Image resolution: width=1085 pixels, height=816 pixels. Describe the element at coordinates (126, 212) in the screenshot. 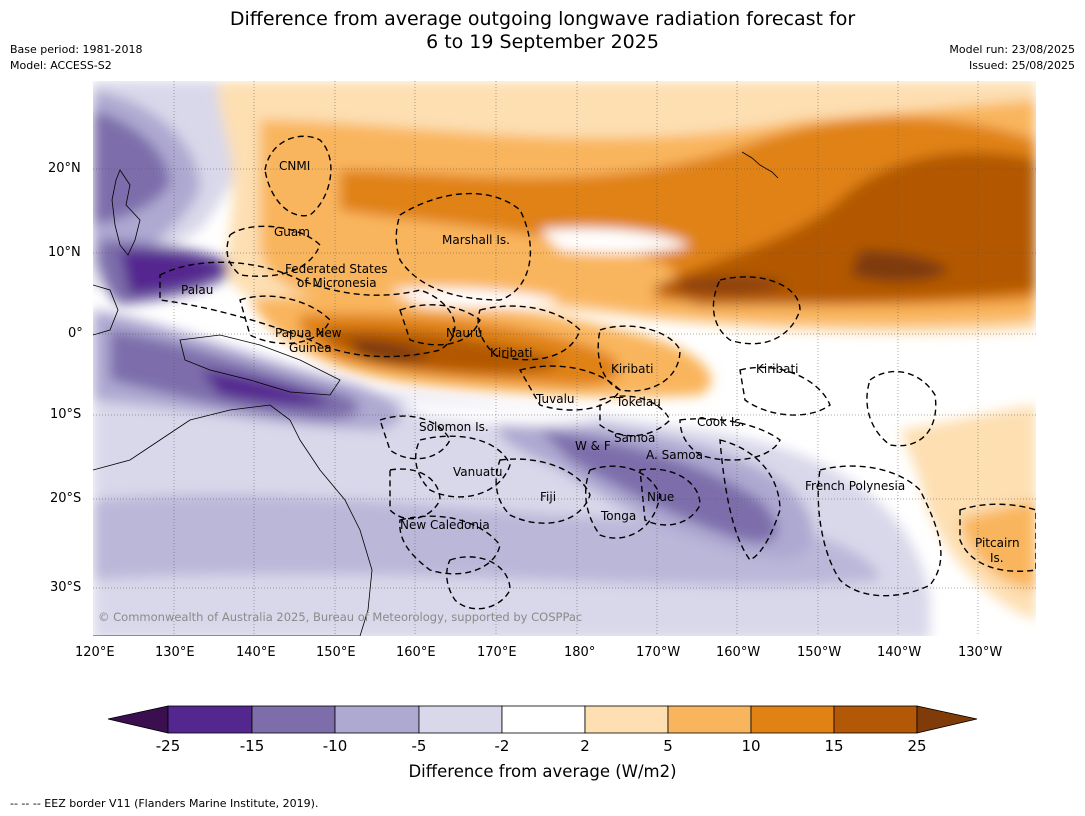

I see `philippines-outline` at that location.